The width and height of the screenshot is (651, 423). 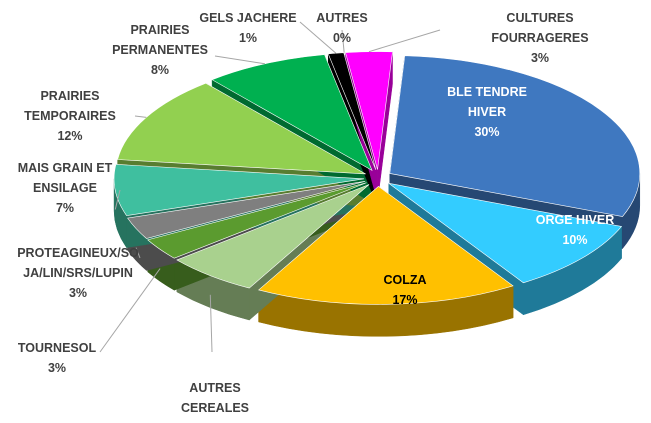 I want to click on slice-label: COLZA 17%, so click(x=405, y=290).